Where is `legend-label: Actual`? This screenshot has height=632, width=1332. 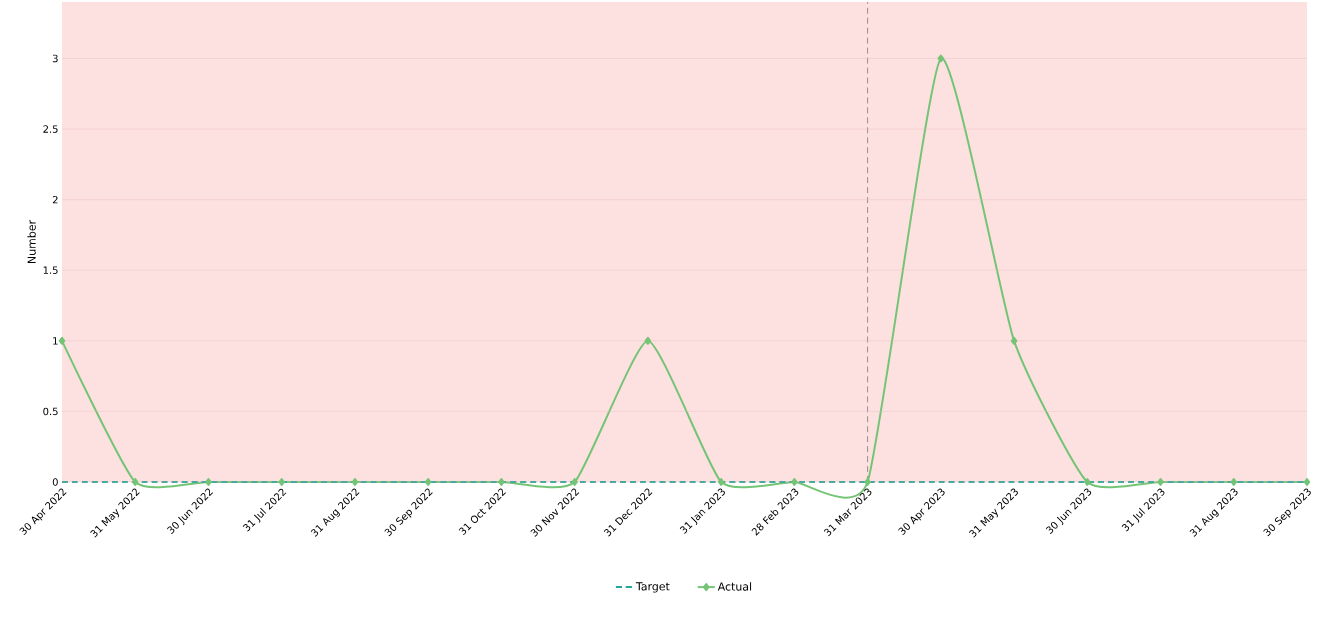 legend-label: Actual is located at coordinates (734, 586).